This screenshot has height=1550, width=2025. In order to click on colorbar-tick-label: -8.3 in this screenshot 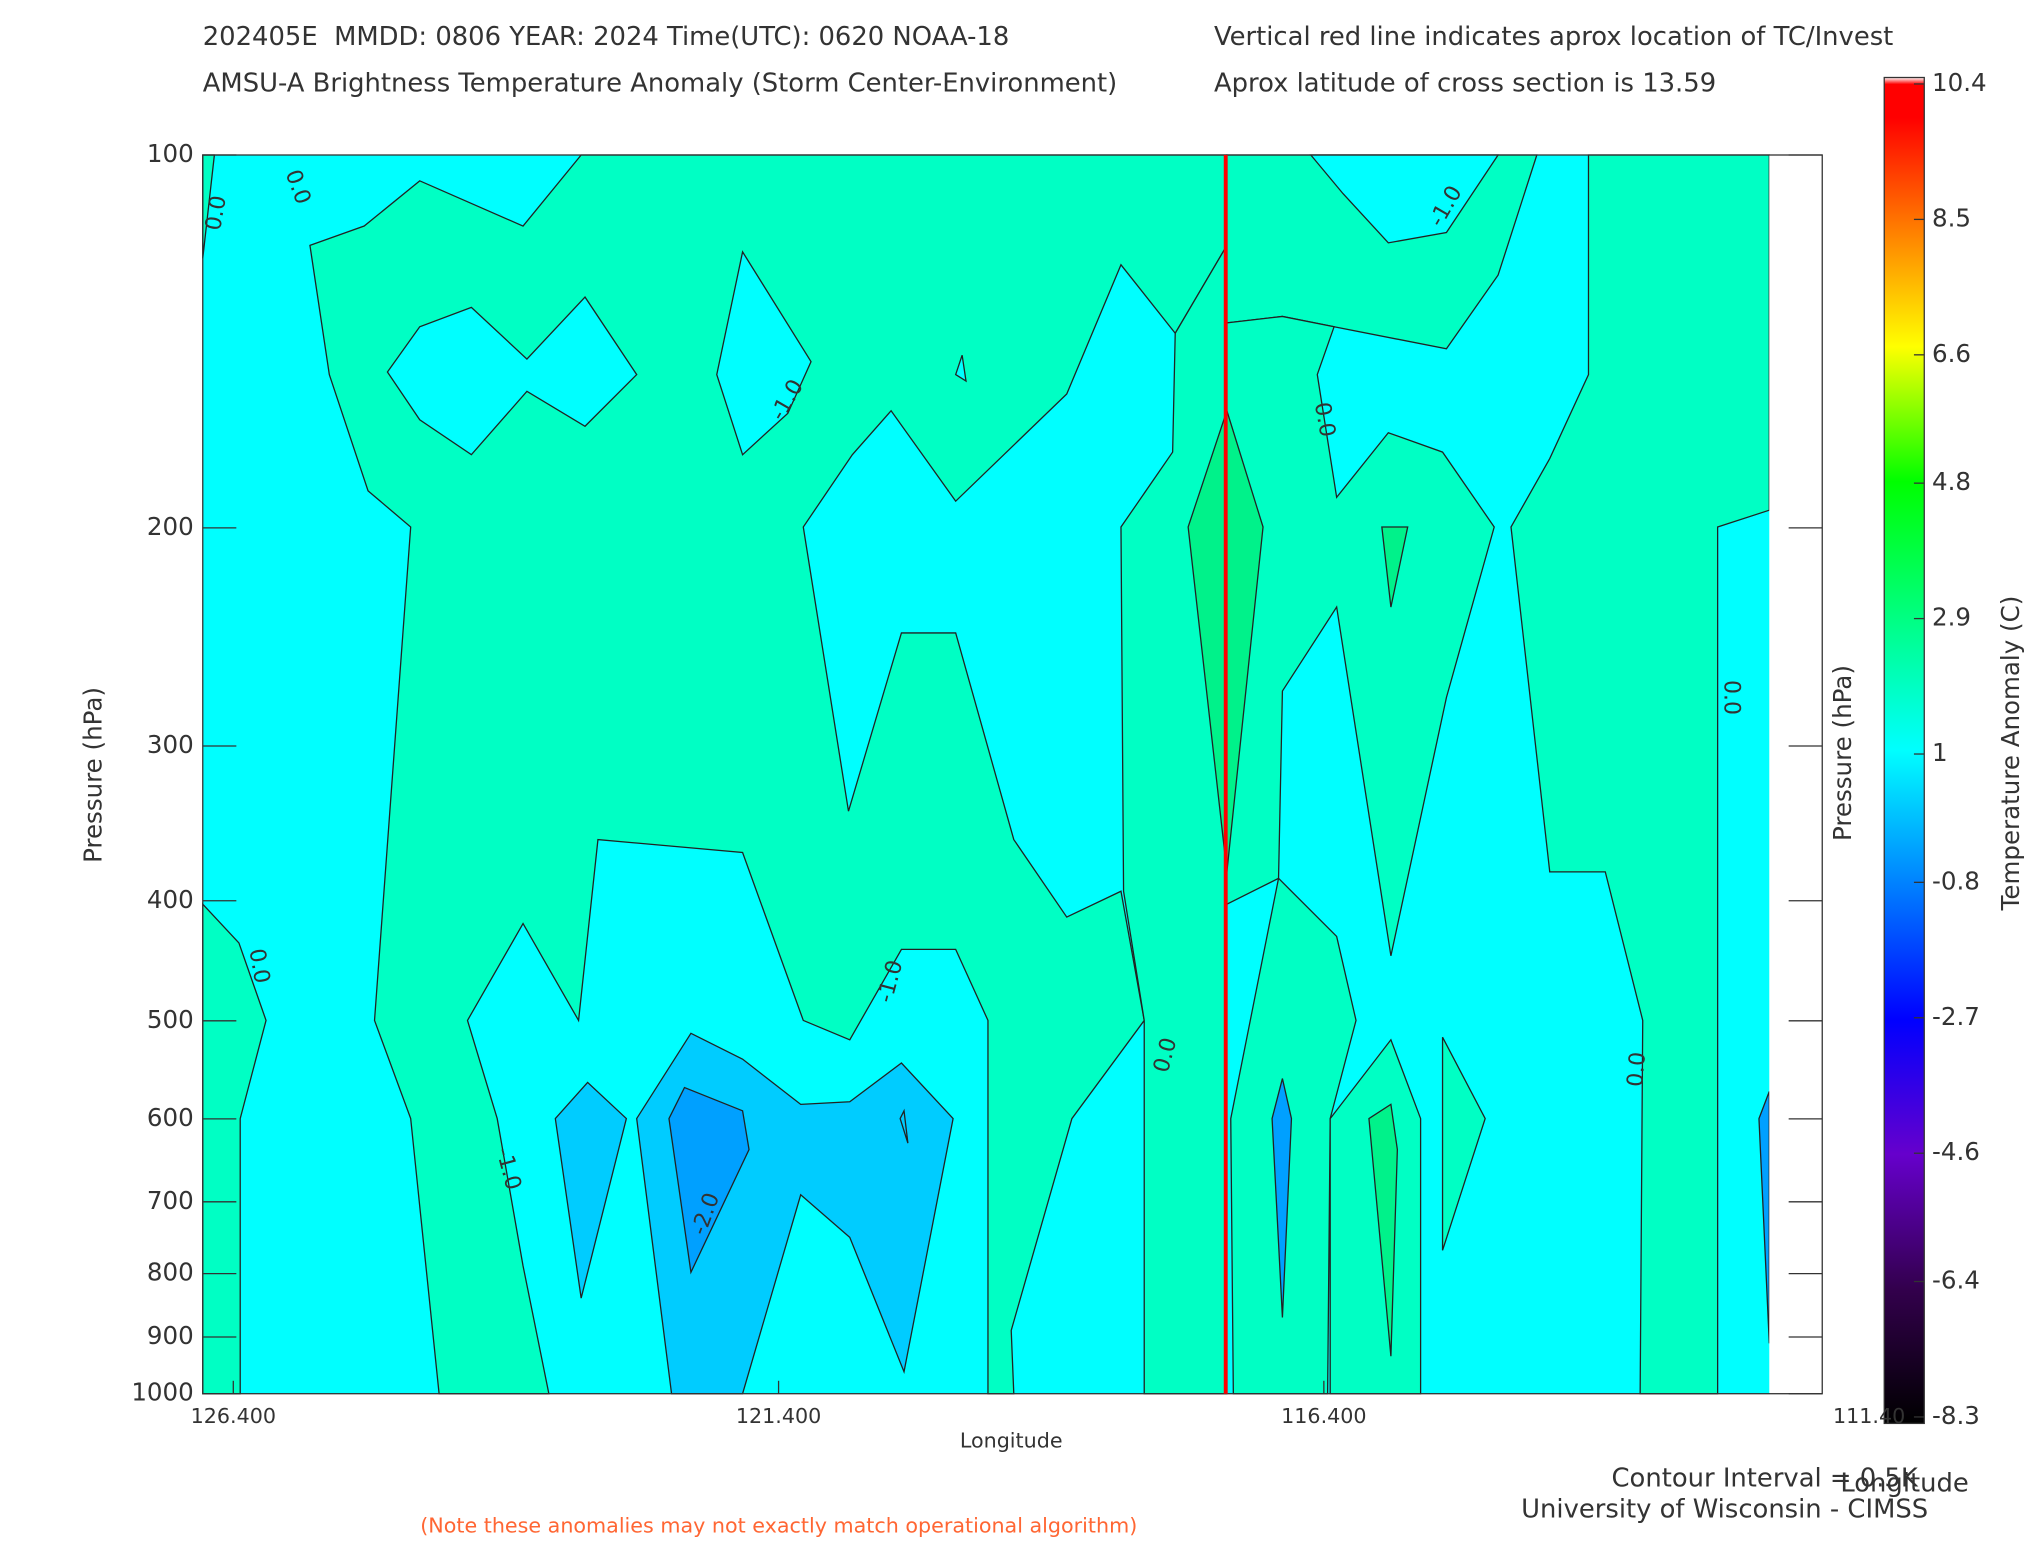, I will do `click(1956, 1415)`.